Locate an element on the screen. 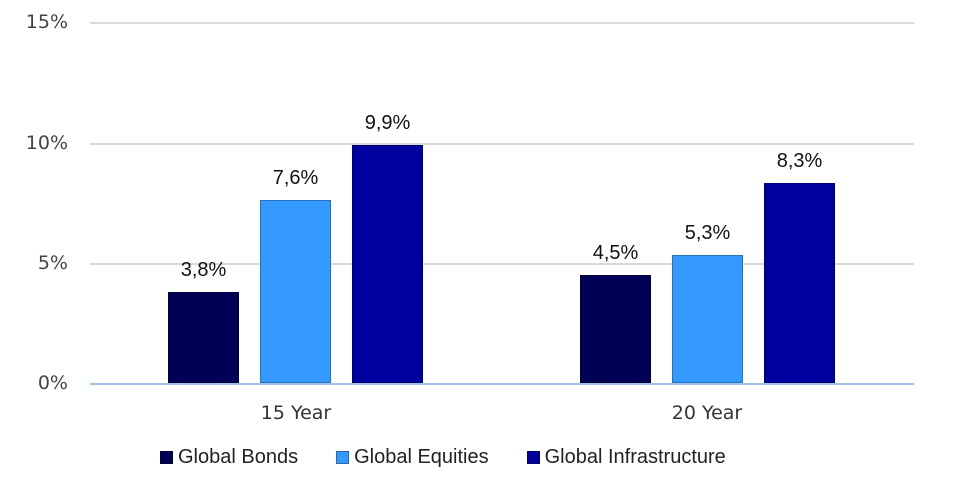 Image resolution: width=960 pixels, height=492 pixels. legend-item-global-infrastructure: Global Infrastructure is located at coordinates (626, 457).